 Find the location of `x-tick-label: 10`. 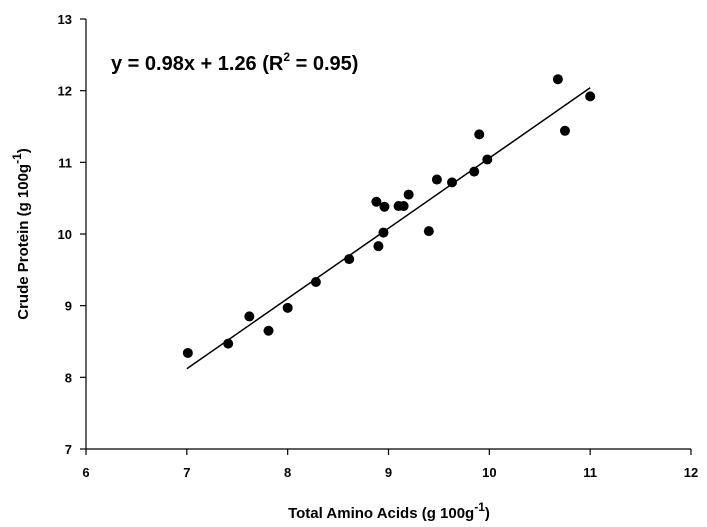

x-tick-label: 10 is located at coordinates (489, 472).